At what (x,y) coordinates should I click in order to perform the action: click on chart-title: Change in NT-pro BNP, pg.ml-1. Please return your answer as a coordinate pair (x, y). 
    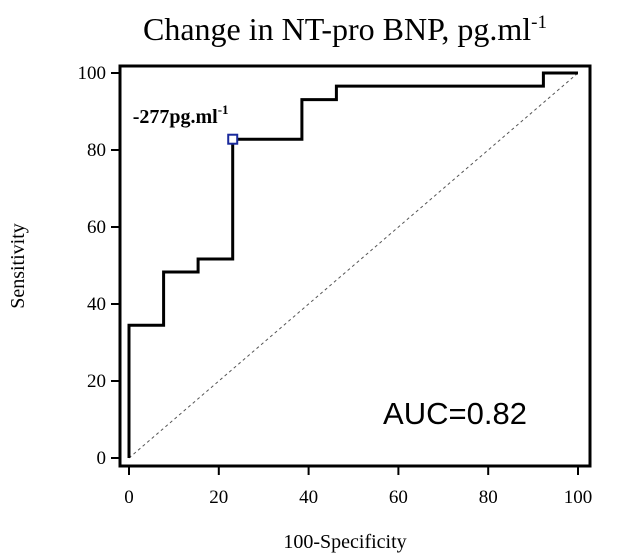
    Looking at the image, I should click on (345, 29).